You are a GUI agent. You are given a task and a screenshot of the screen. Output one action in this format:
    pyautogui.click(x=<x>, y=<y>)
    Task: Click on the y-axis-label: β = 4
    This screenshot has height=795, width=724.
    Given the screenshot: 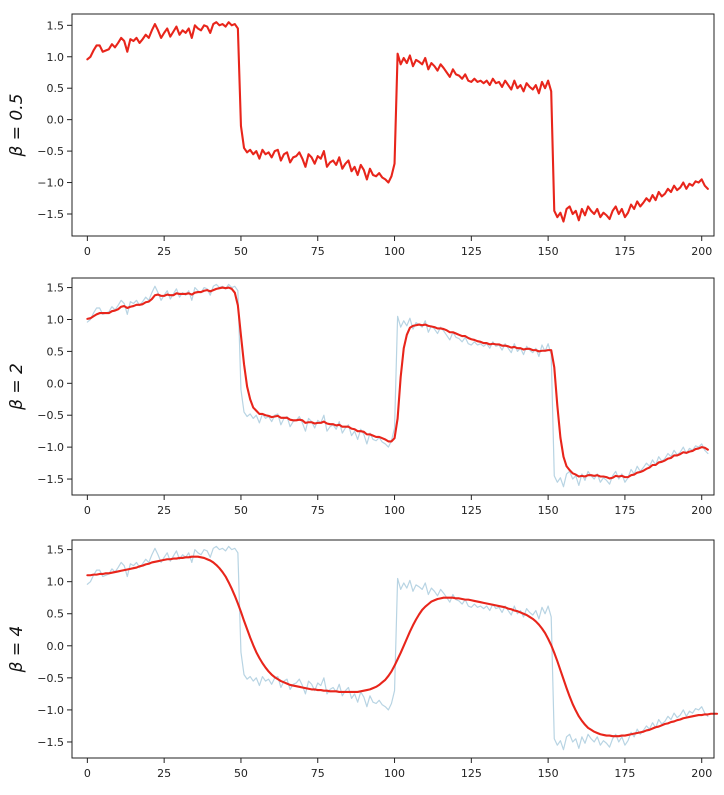 What is the action you would take?
    pyautogui.click(x=17, y=650)
    